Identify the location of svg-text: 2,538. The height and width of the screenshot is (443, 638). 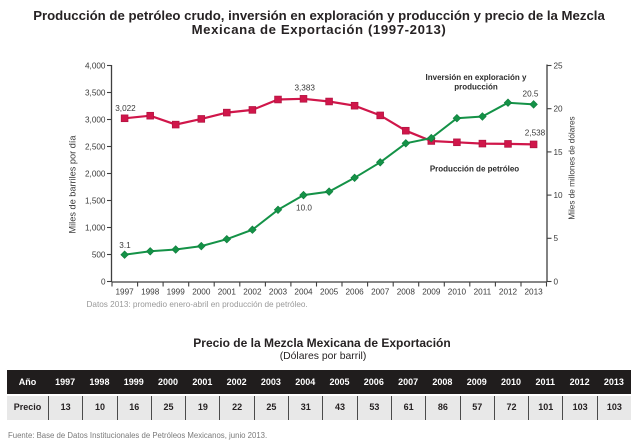
(535, 133).